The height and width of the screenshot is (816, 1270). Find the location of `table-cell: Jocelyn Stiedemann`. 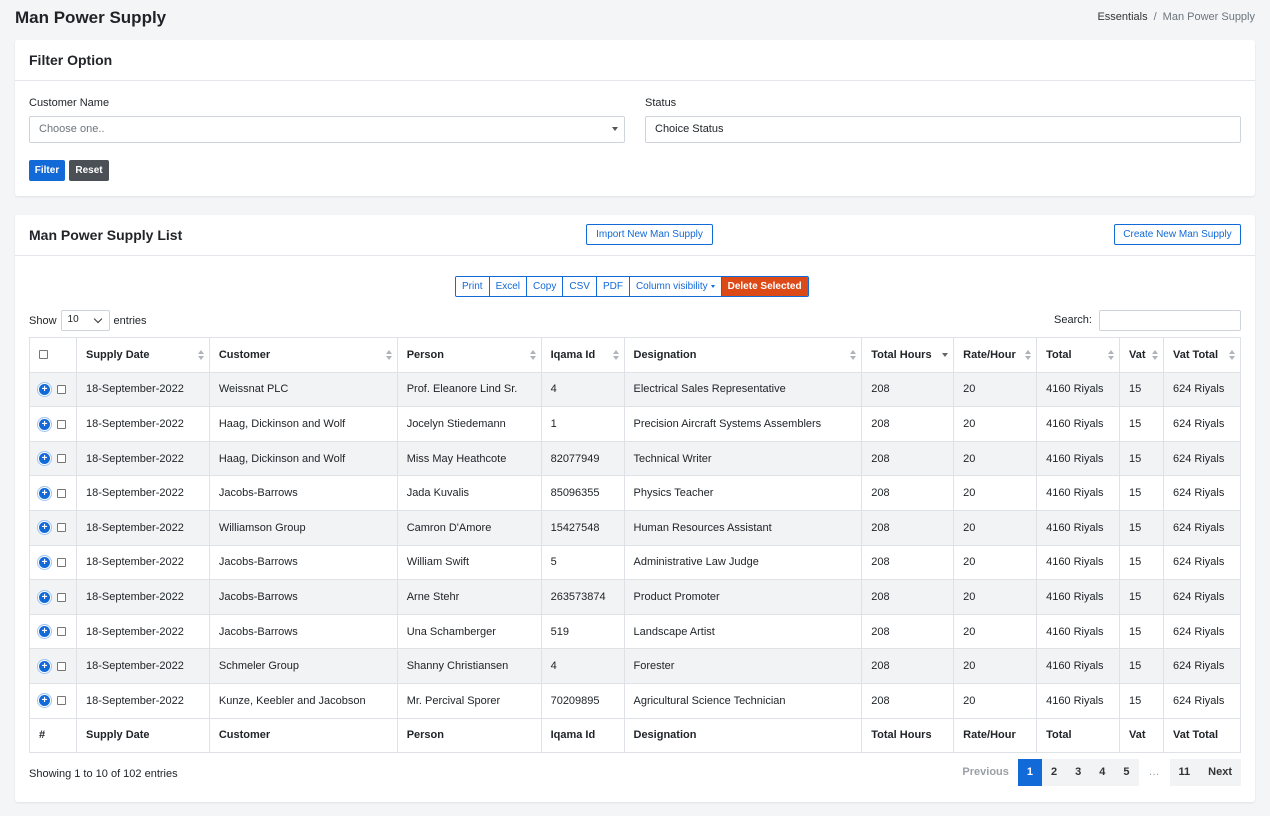

table-cell: Jocelyn Stiedemann is located at coordinates (469, 424).